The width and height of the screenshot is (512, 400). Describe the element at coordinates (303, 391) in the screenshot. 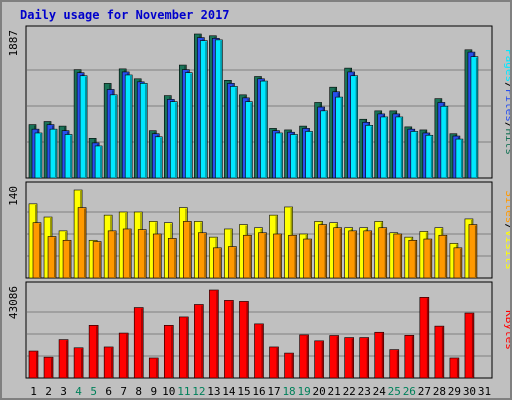

I see `x-tick-label: 19` at that location.